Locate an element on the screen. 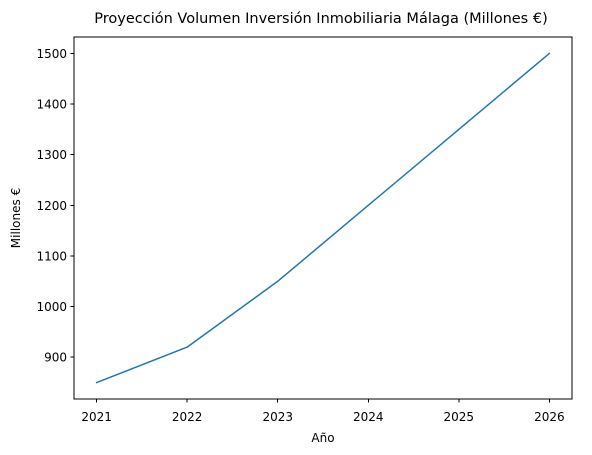 The width and height of the screenshot is (592, 455). y-axis-ticks: 900 1000 1100 1200 1300 1400 1500 is located at coordinates (55, 206).